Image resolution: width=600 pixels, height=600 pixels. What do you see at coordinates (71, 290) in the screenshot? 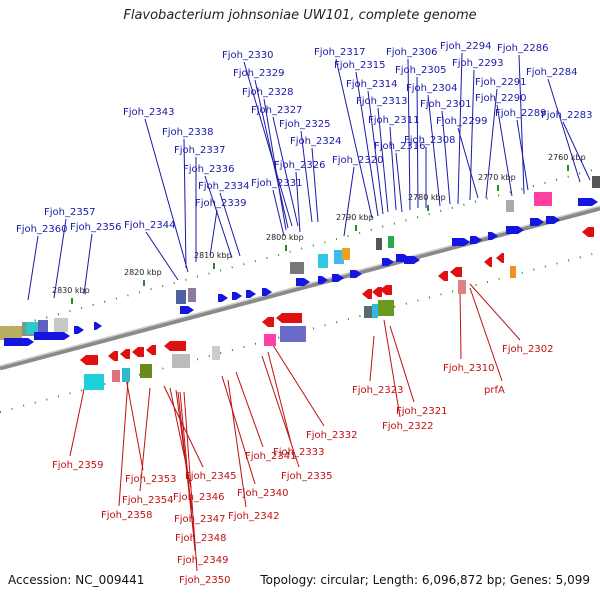
I see `position-tick-label: 2830 kbp` at bounding box center [71, 290].